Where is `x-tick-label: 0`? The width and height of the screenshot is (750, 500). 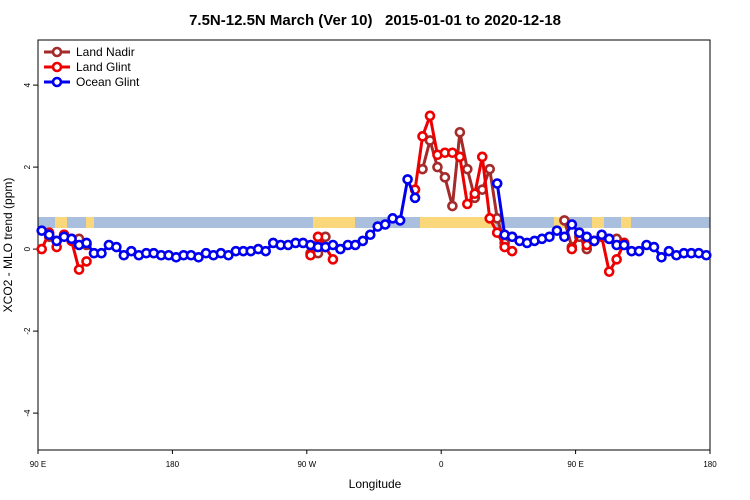 x-tick-label: 0 is located at coordinates (441, 464).